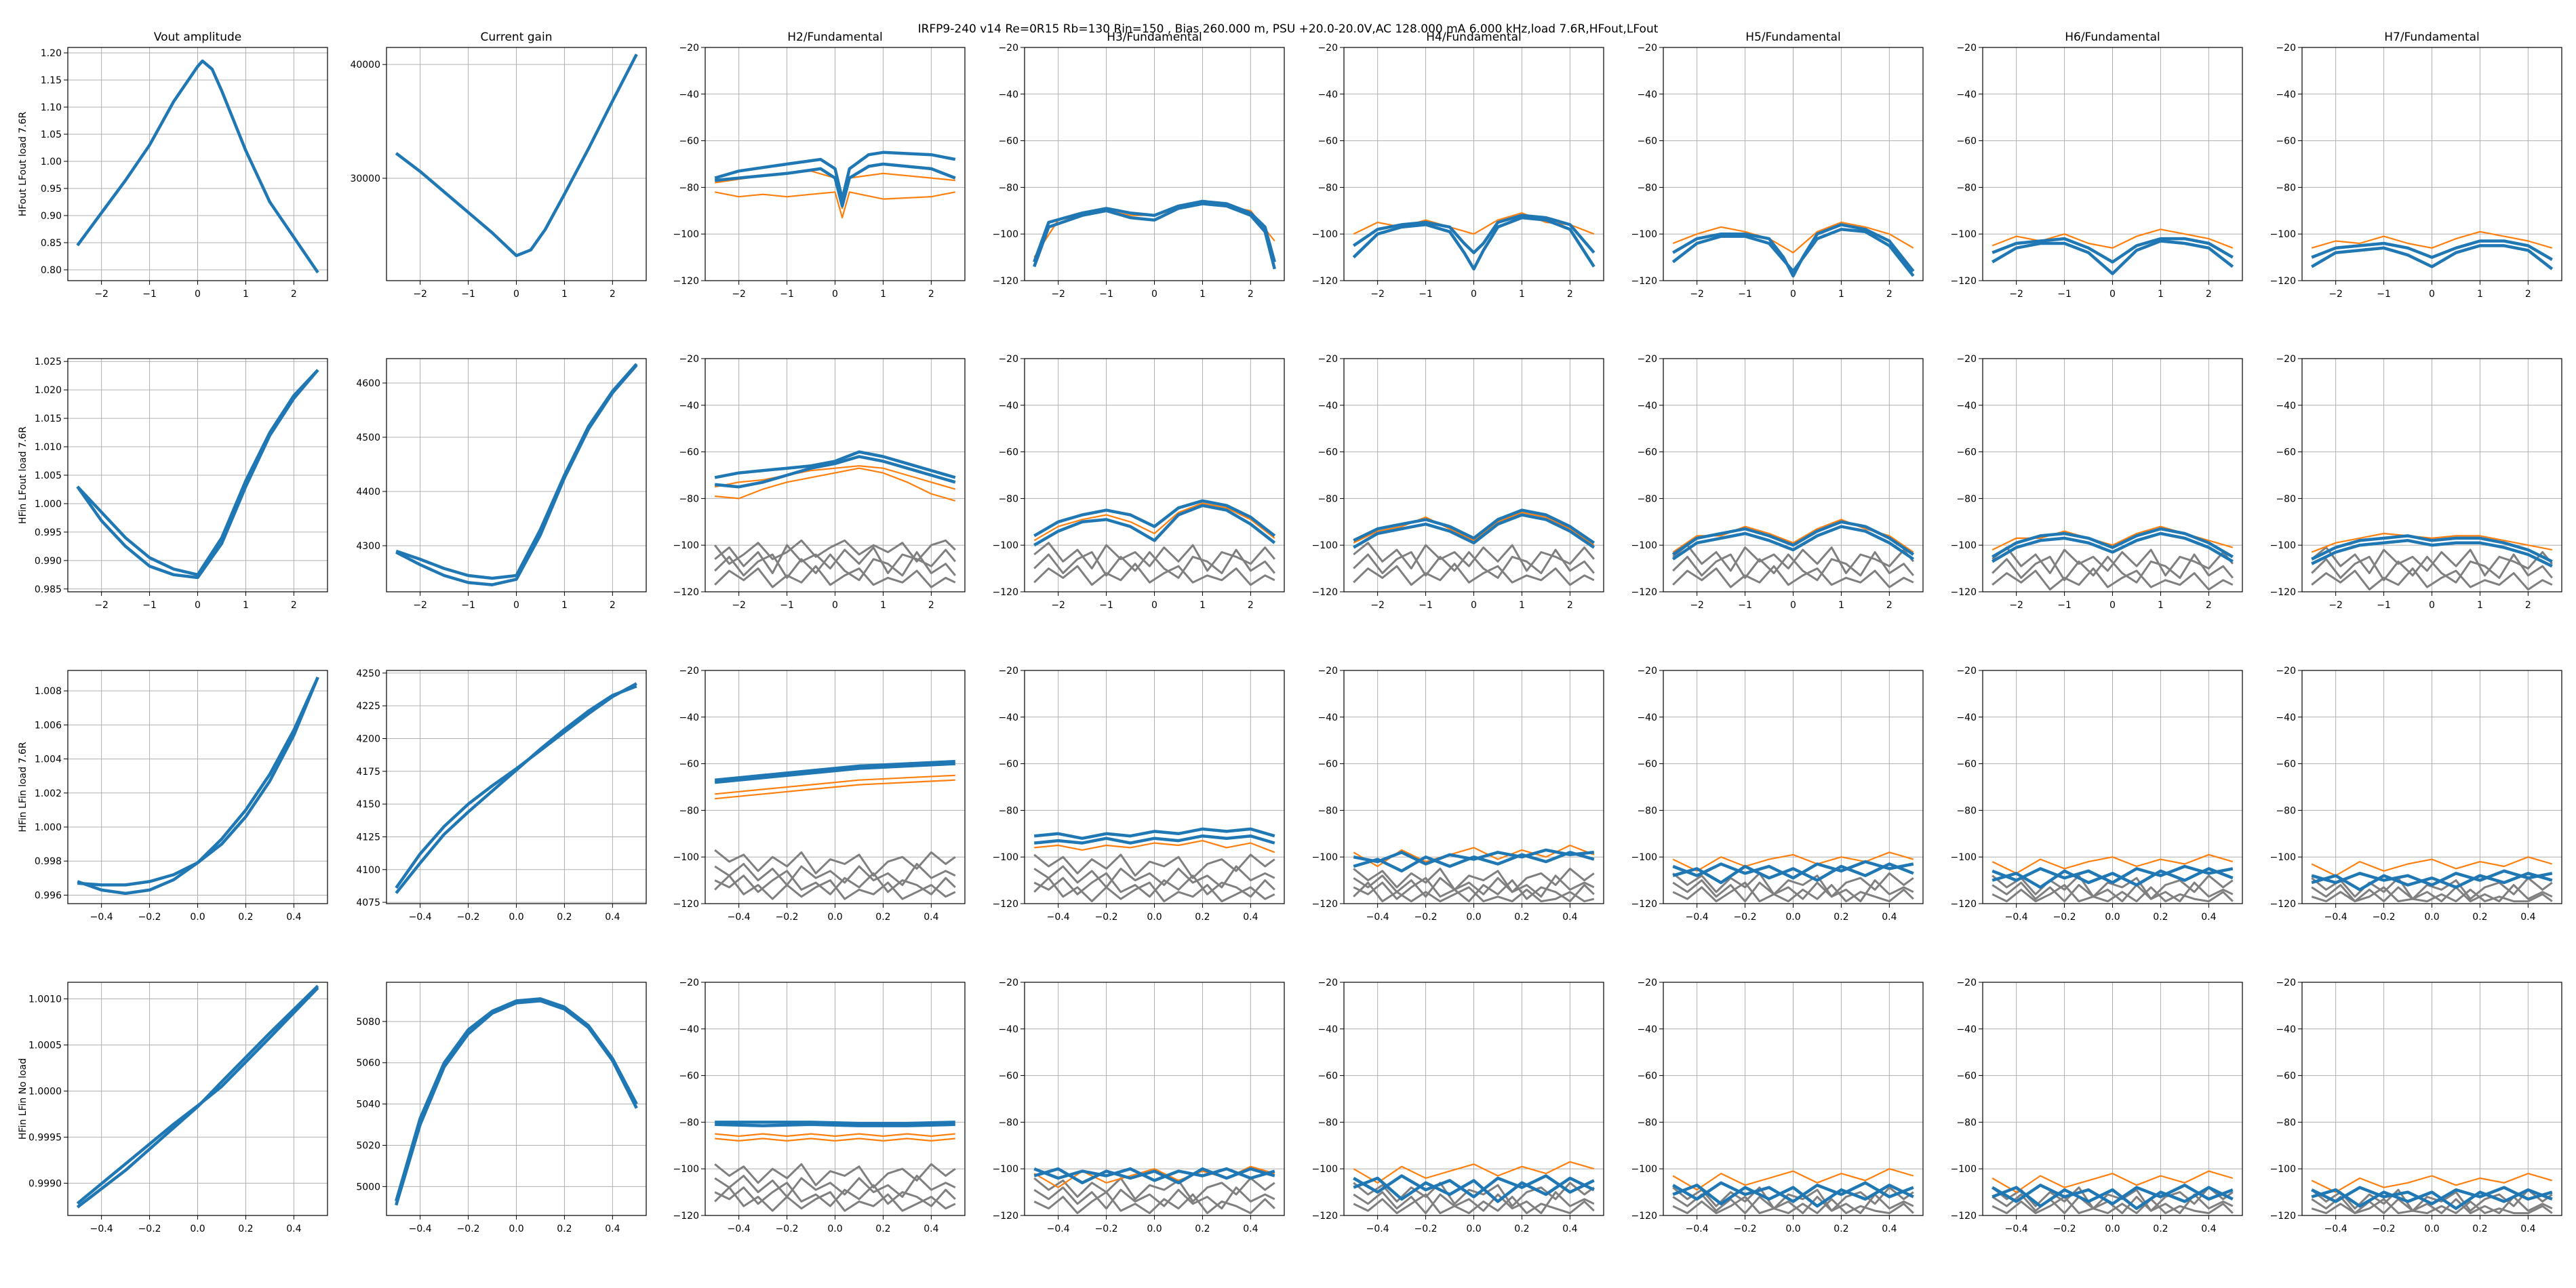  I want to click on y-tick-label: 4100, so click(368, 870).